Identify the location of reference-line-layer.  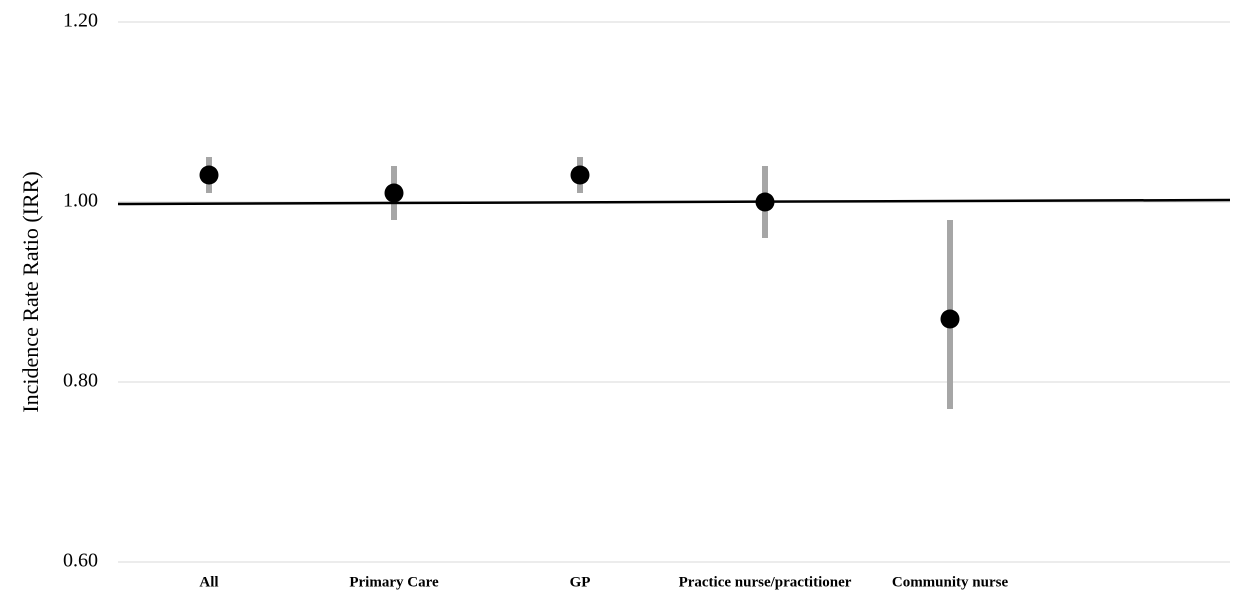
(674, 202).